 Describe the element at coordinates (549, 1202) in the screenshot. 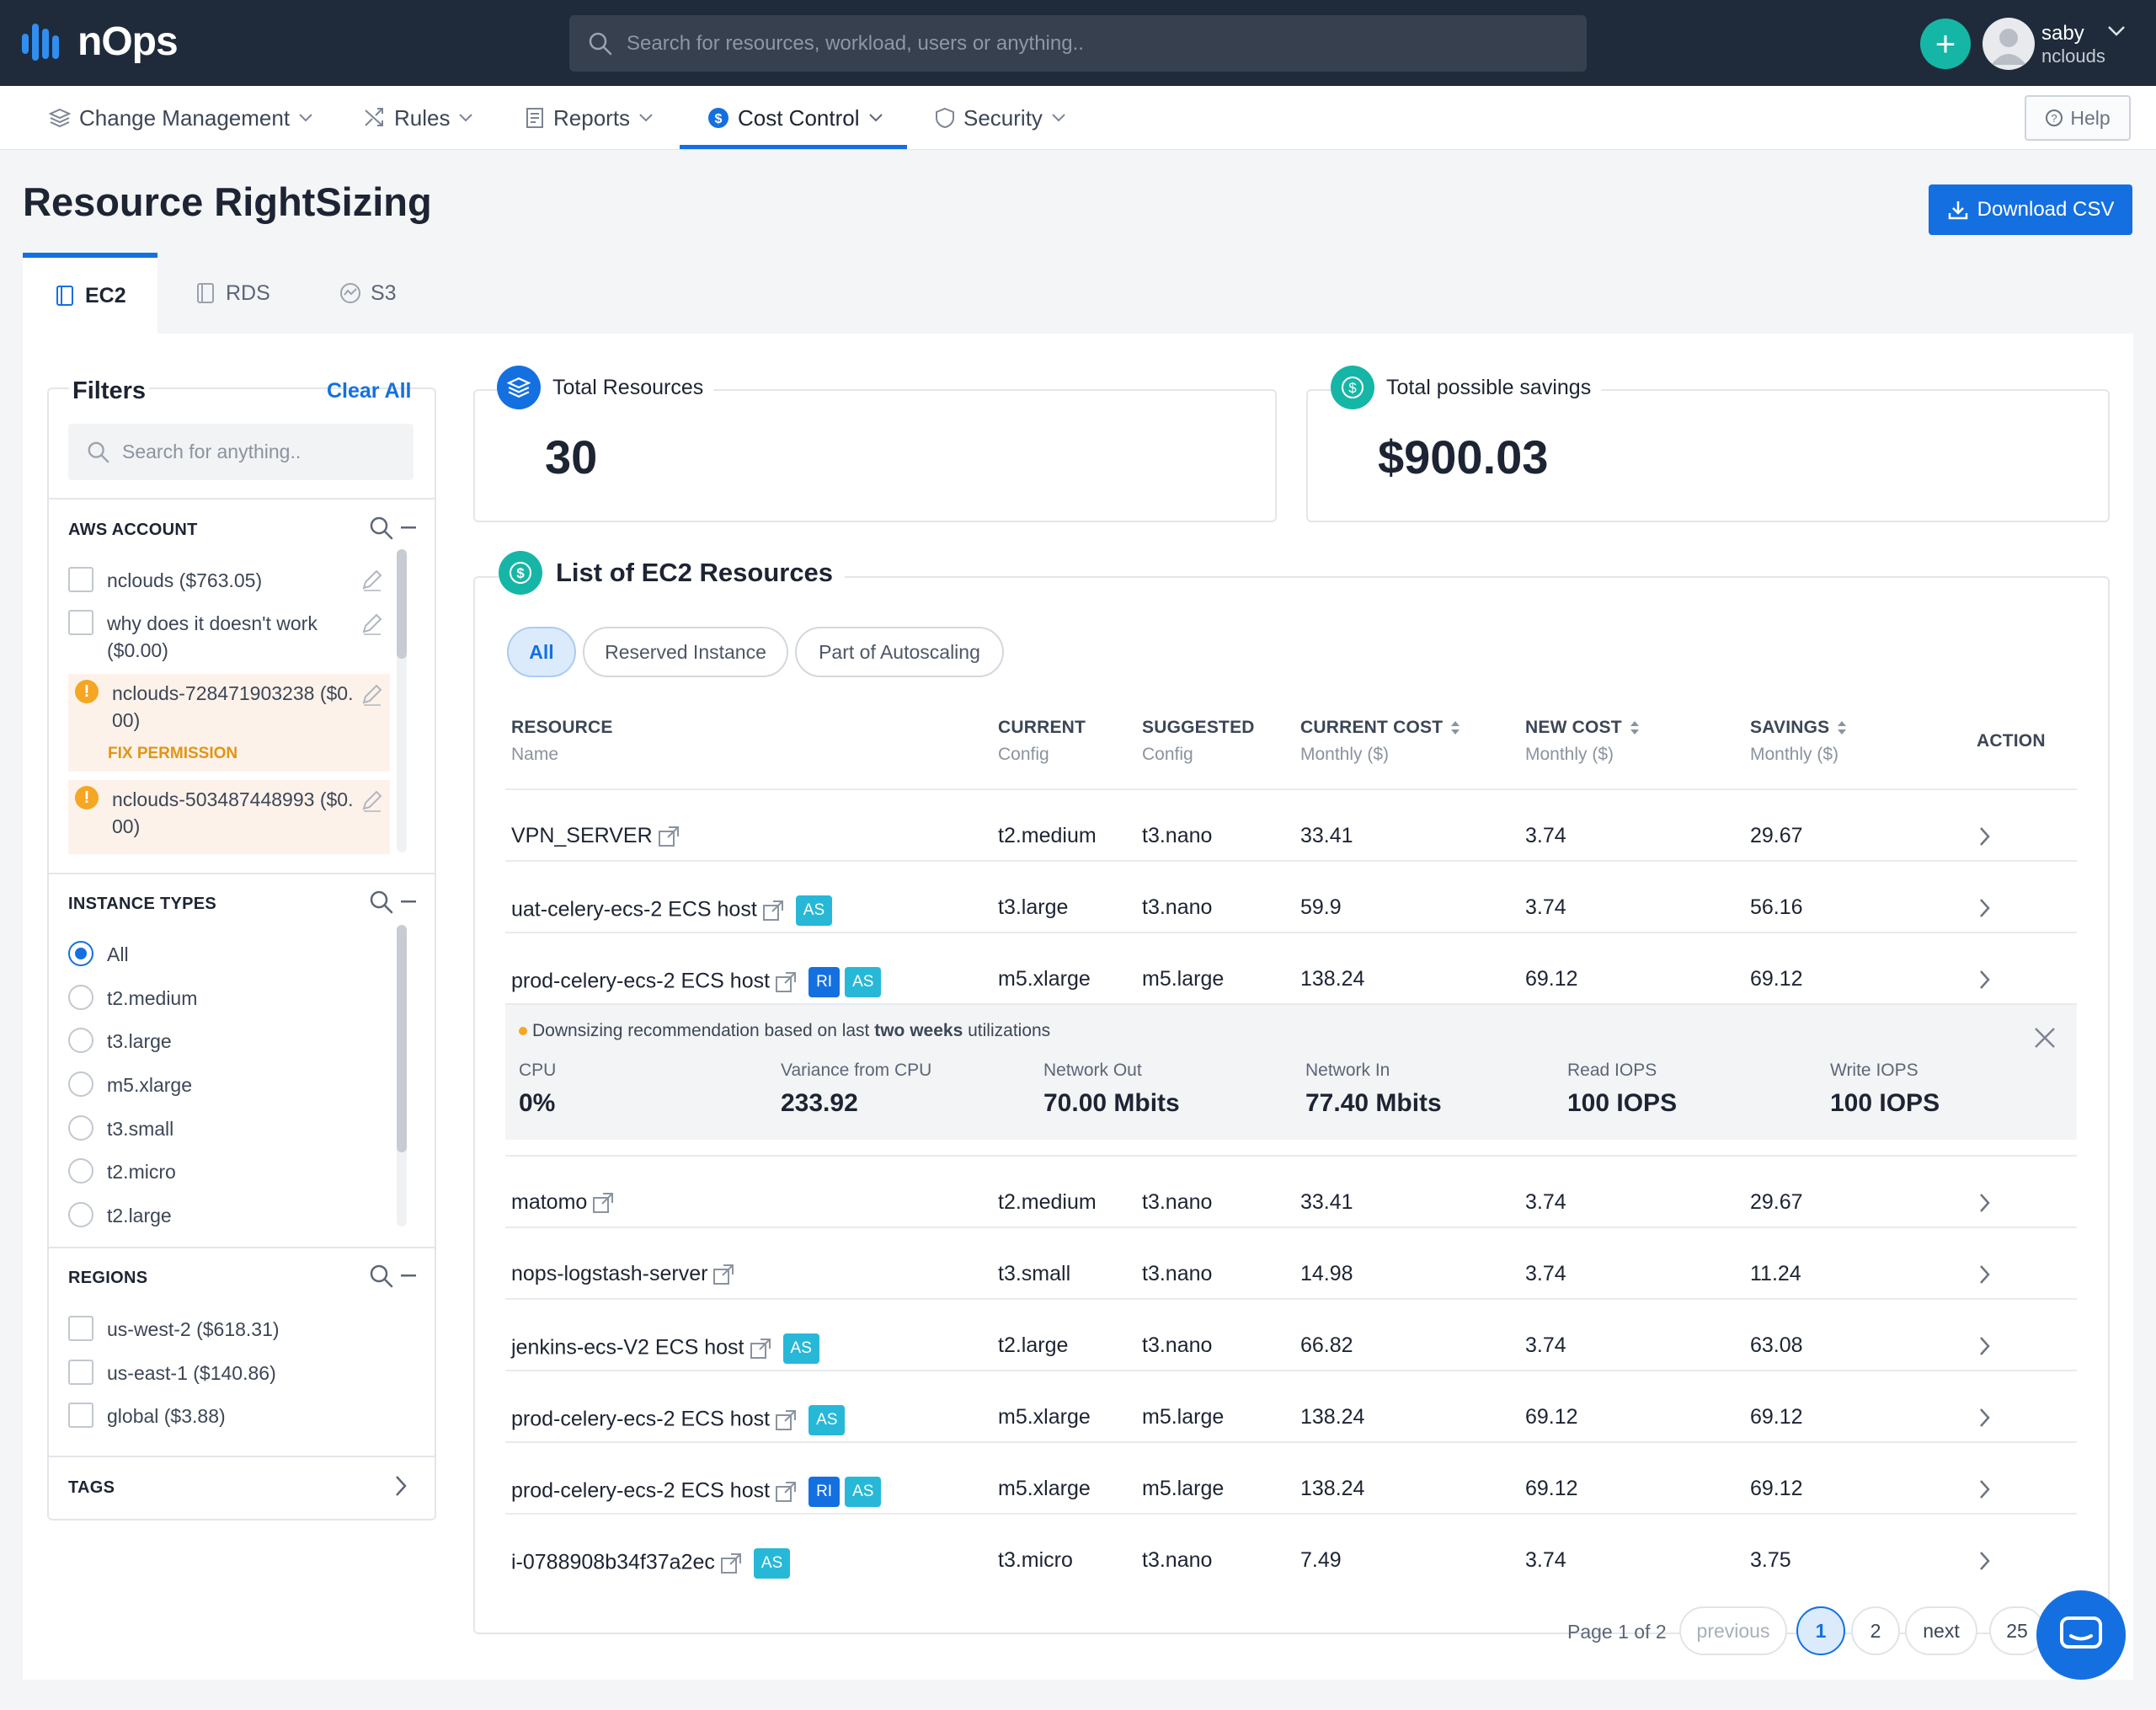

I see `resource-name: matomo` at that location.